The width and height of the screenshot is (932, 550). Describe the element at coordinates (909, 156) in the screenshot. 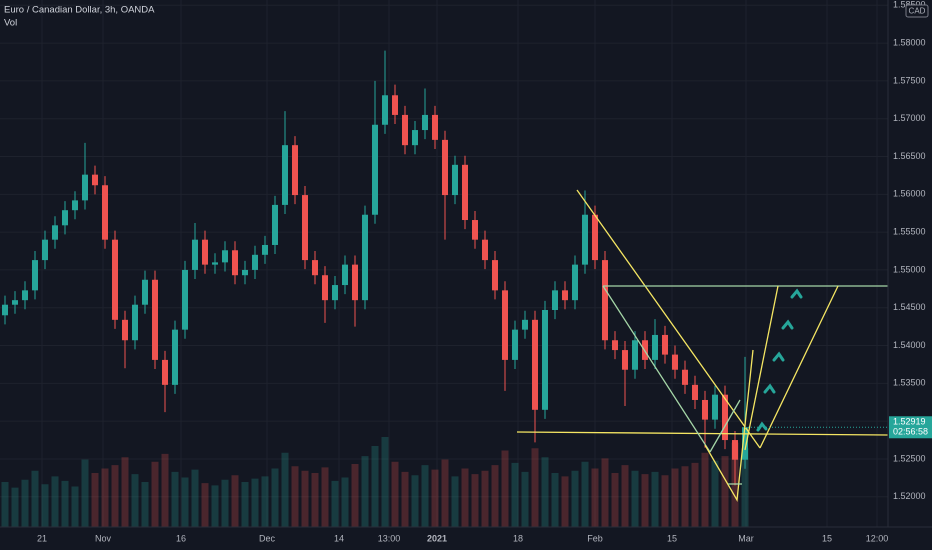

I see `y-tick-label: 1.56500` at that location.